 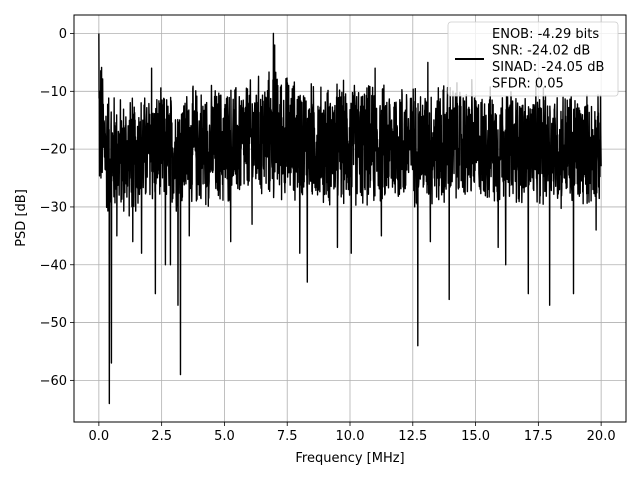 I want to click on x-tick-label: 17.5, so click(x=538, y=436).